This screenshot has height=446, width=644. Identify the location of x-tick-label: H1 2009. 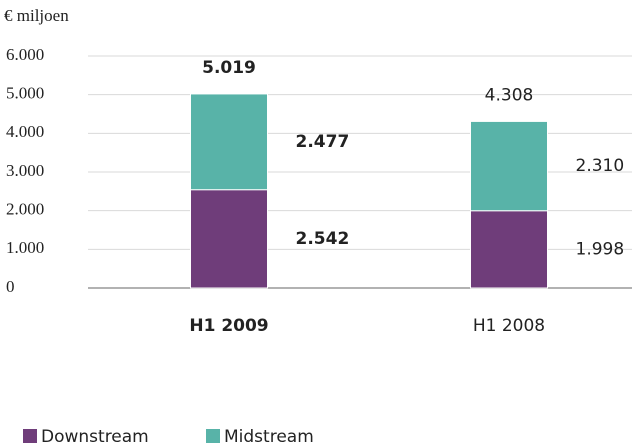
(228, 326).